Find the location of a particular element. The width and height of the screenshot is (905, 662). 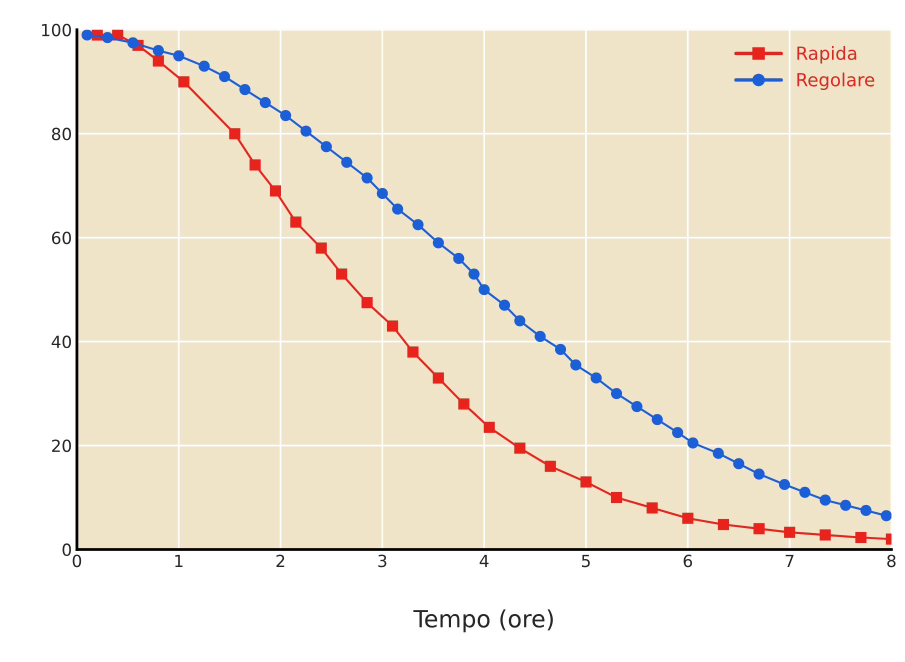

x-tick-label: 2 is located at coordinates (280, 560).